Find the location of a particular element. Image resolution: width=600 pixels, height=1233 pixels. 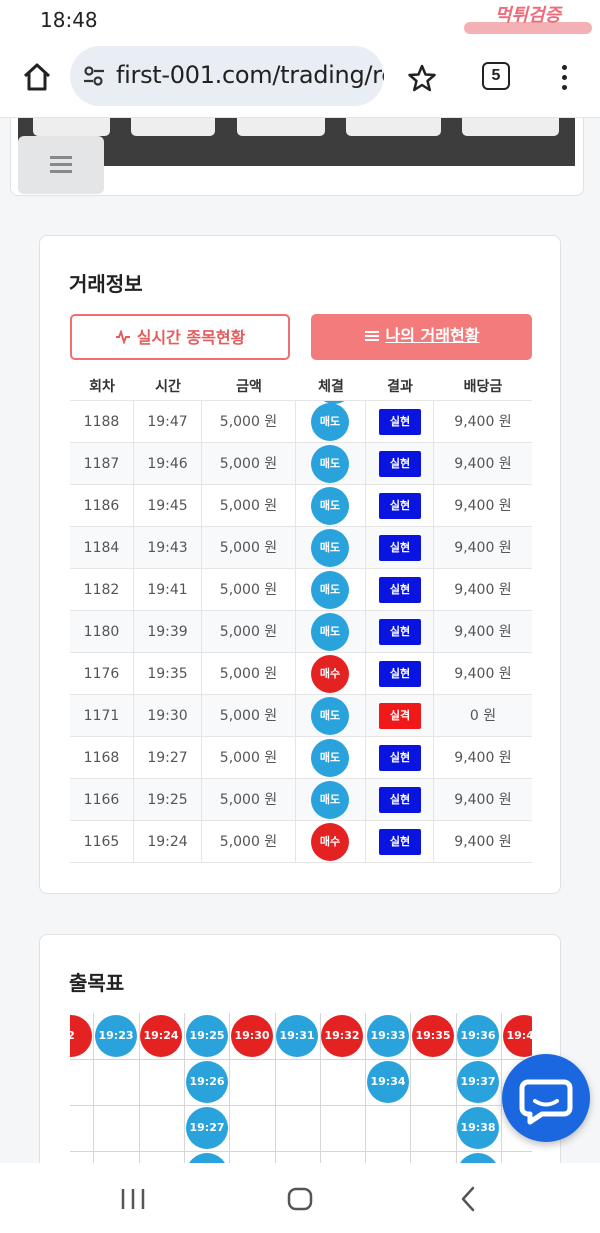

col-time: 시간 is located at coordinates (168, 387).